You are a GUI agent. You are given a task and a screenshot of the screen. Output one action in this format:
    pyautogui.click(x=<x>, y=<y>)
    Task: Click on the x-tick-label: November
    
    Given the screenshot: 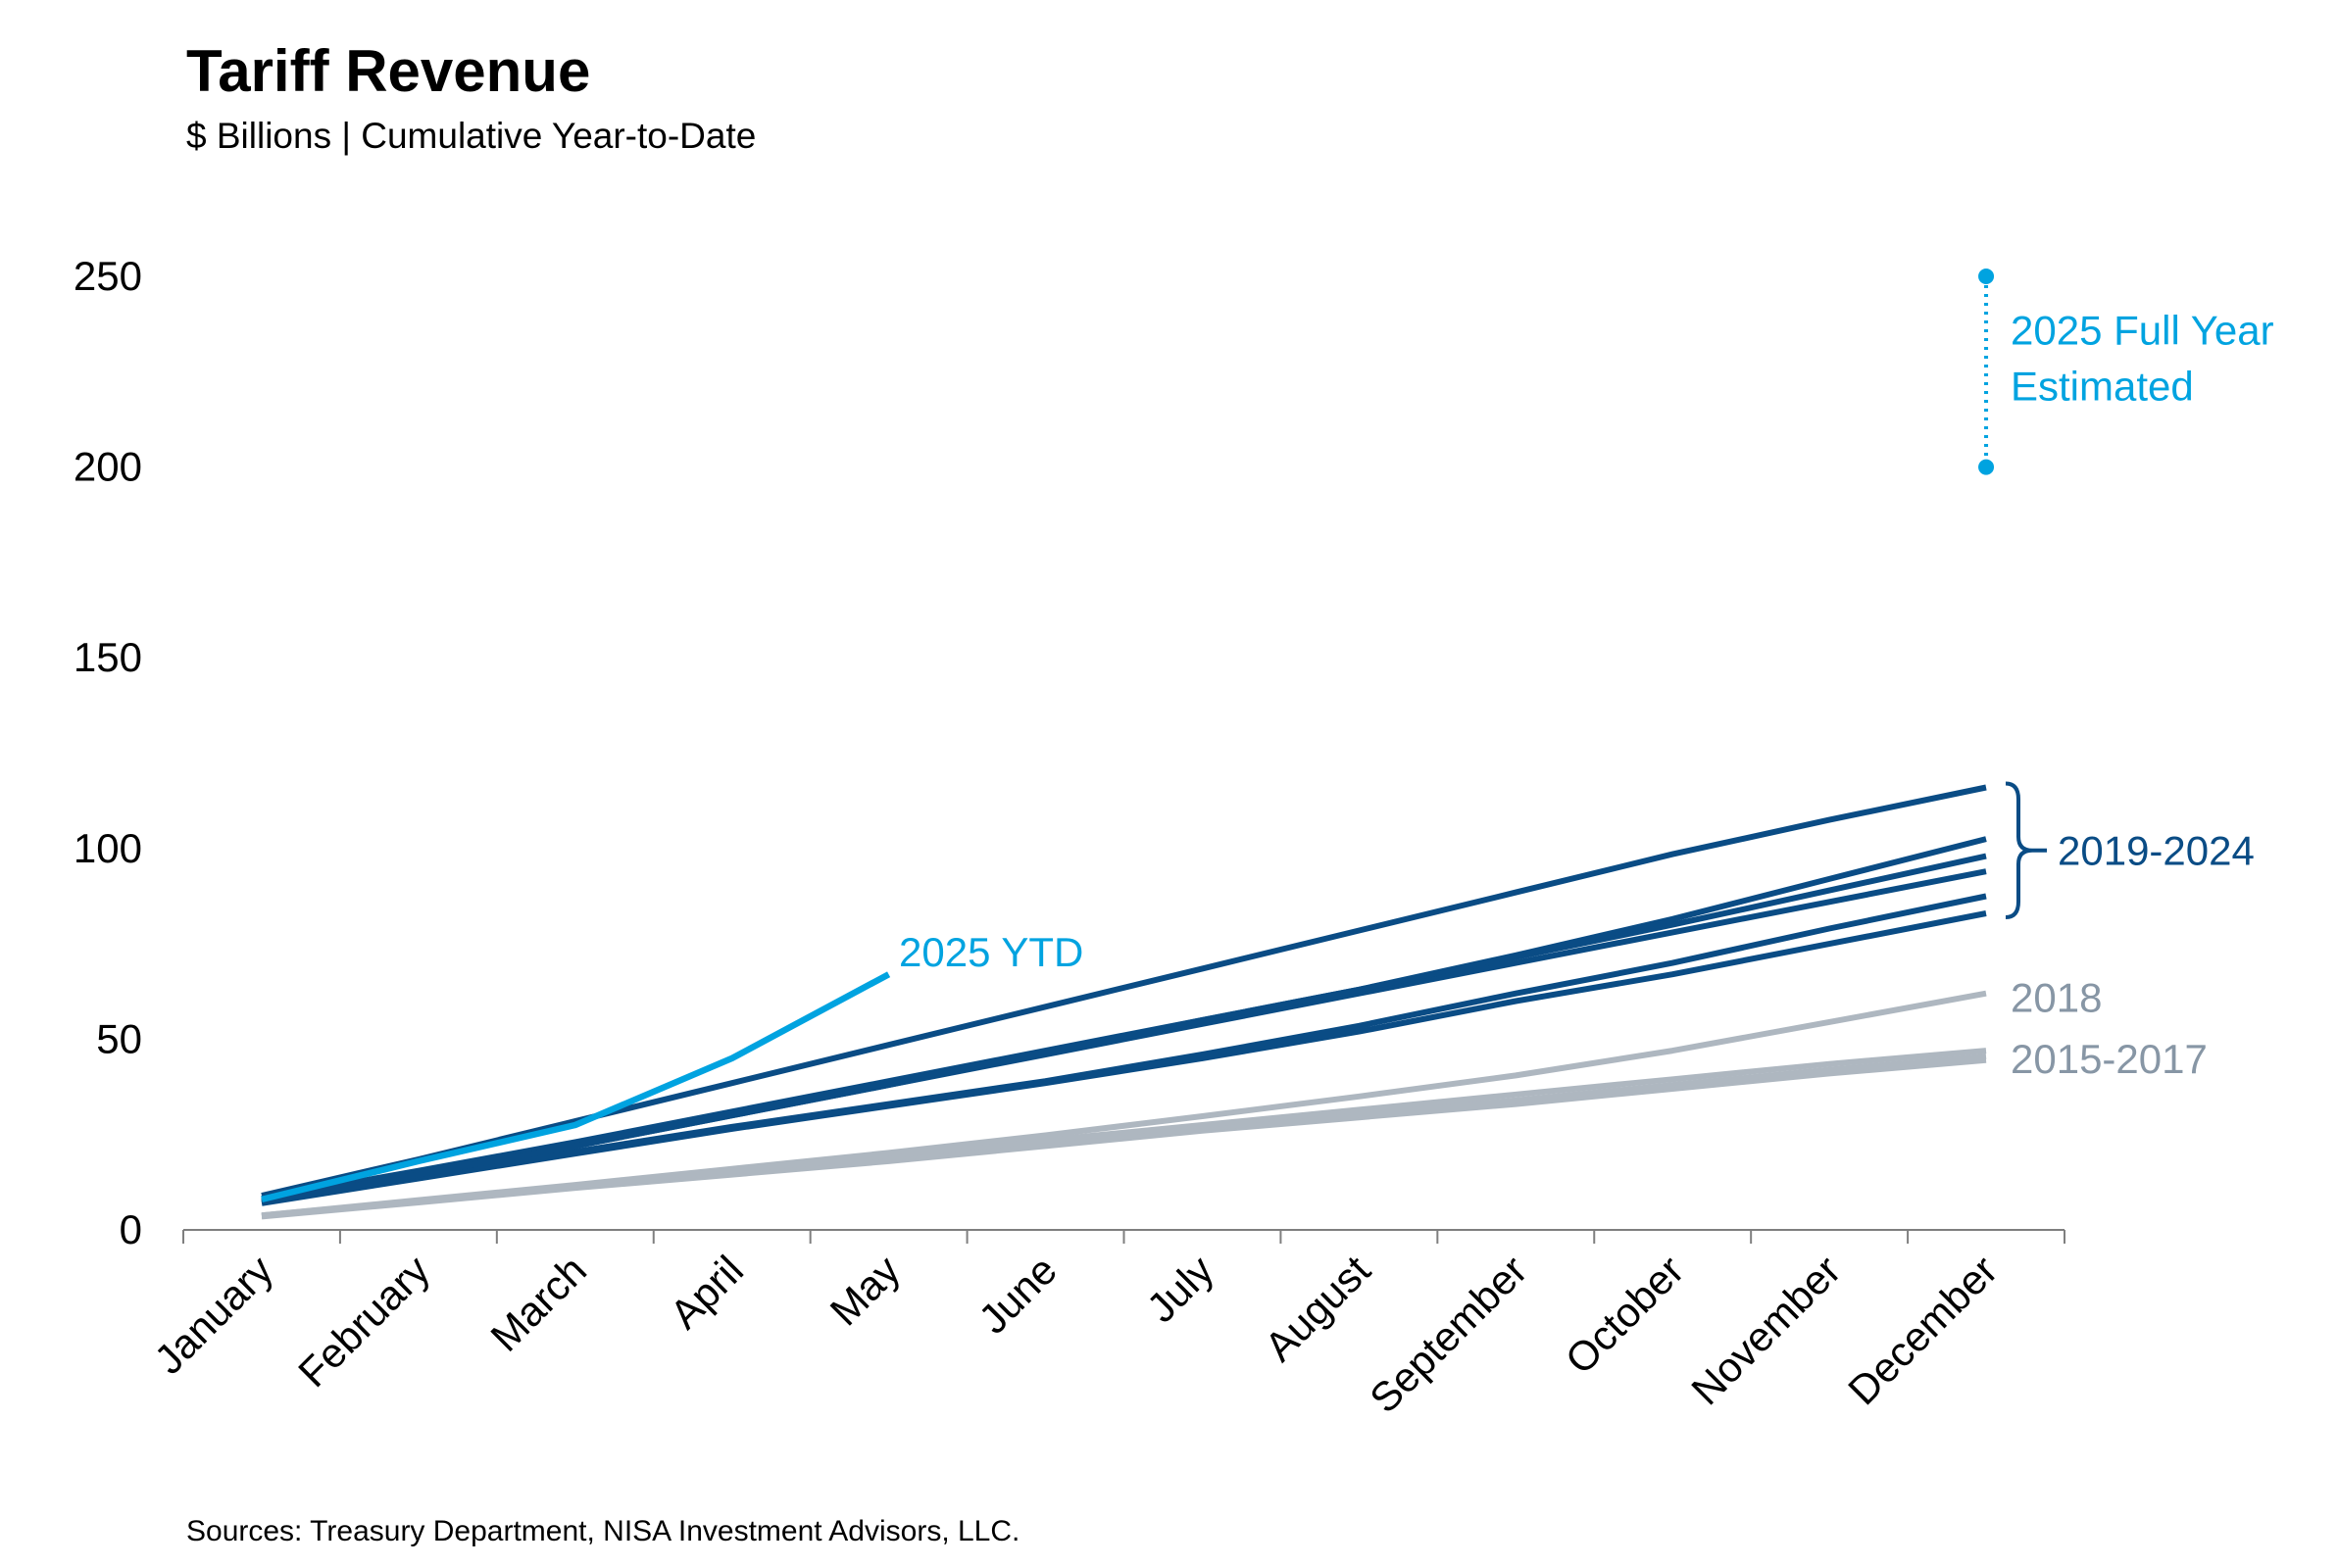 What is the action you would take?
    pyautogui.click(x=1765, y=1330)
    